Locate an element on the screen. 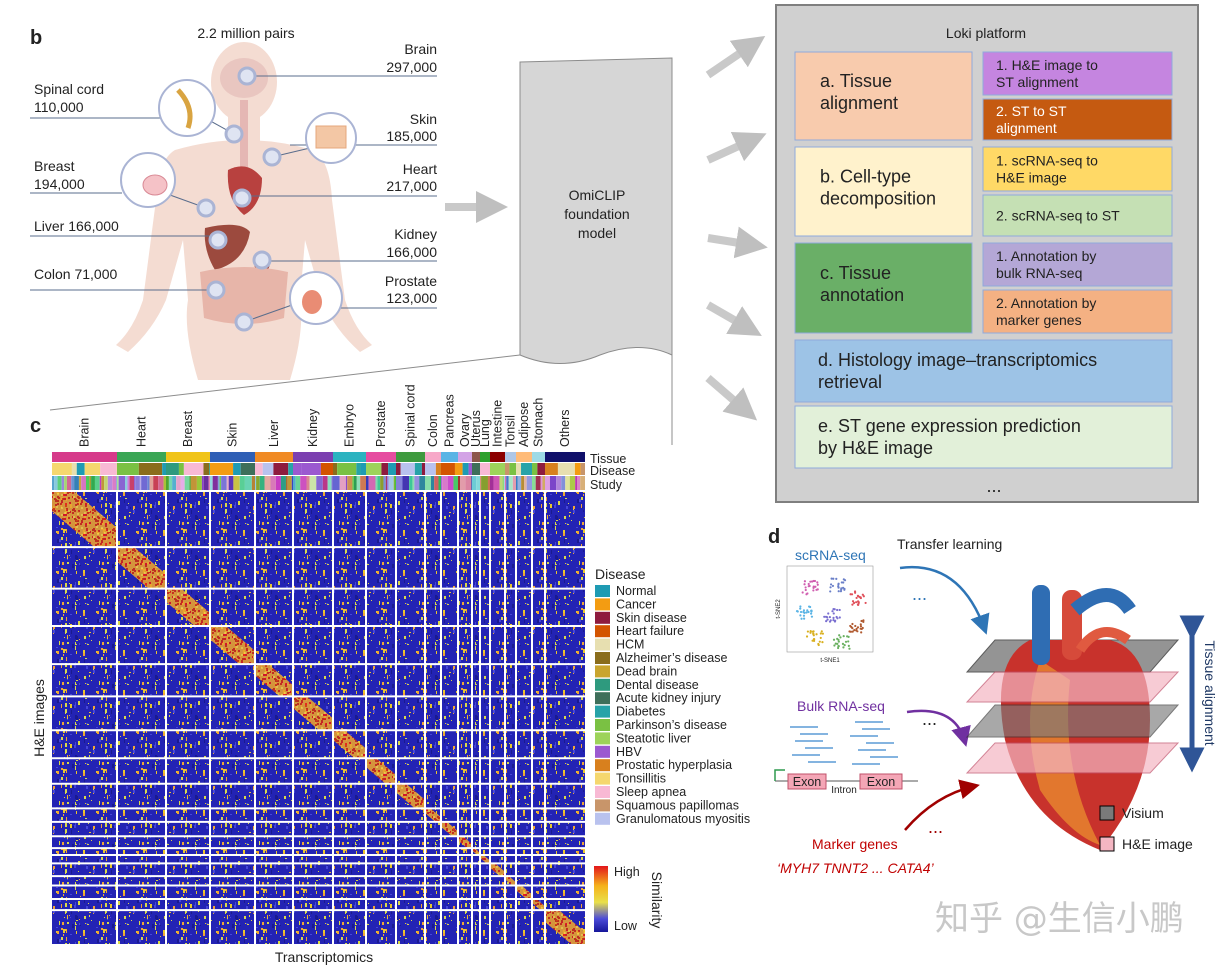 This screenshot has height=967, width=1227. column-label: Lung is located at coordinates (485, 433).